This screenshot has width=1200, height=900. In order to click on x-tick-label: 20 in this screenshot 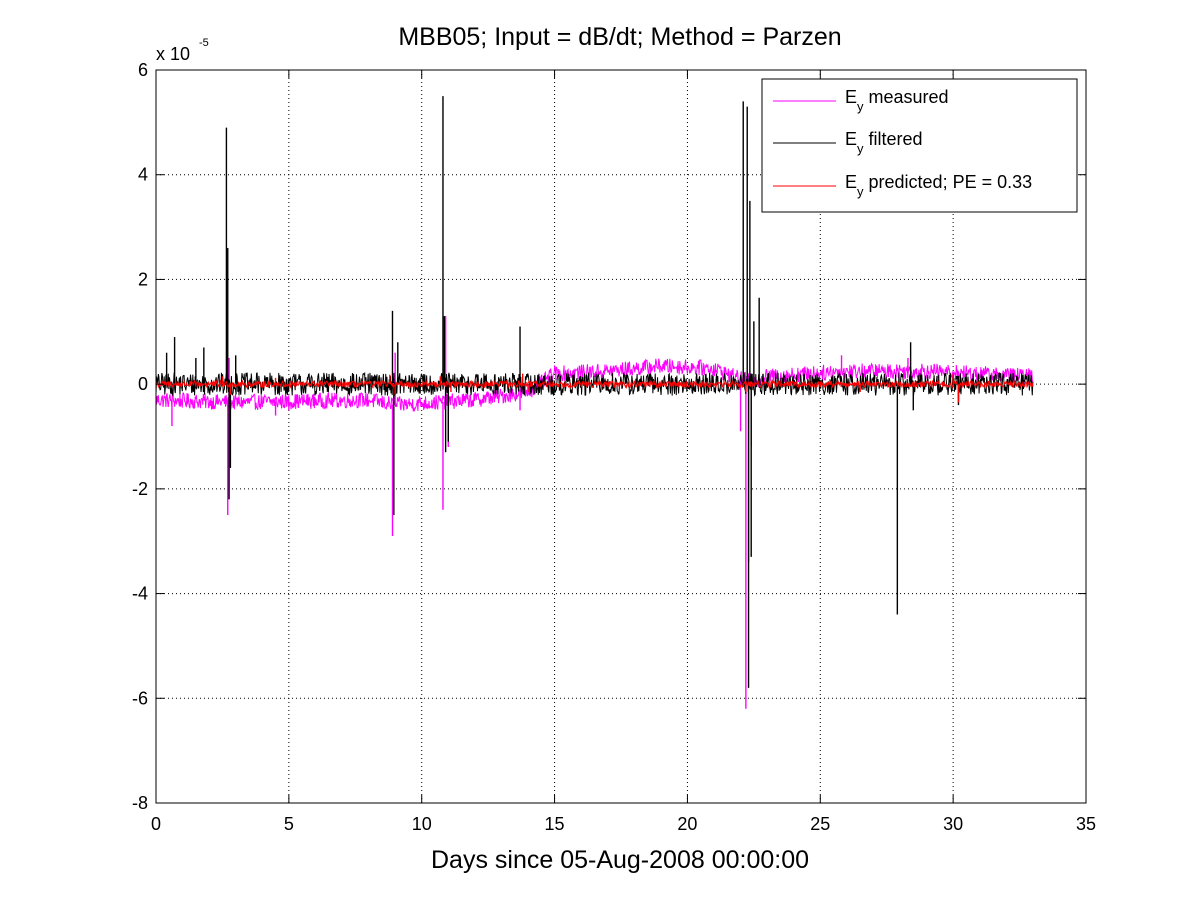, I will do `click(687, 824)`.